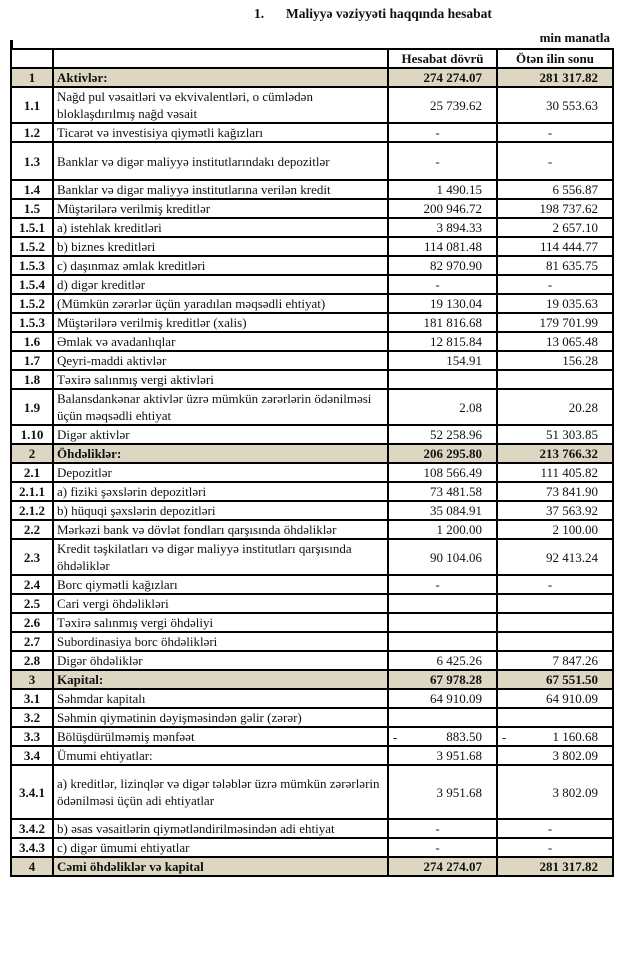  I want to click on current-period-value: 3 894.33, so click(442, 227).